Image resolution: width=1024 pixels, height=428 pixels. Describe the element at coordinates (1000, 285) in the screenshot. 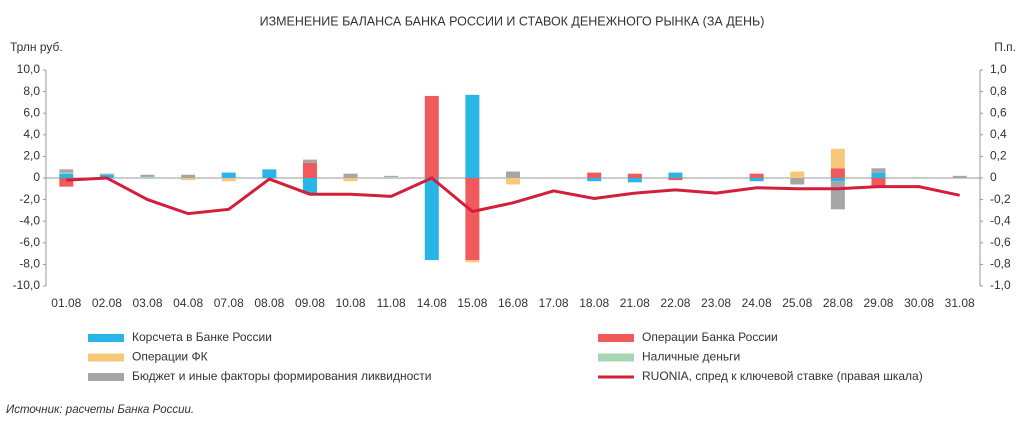

I see `y2-tick-label: -1,0` at that location.